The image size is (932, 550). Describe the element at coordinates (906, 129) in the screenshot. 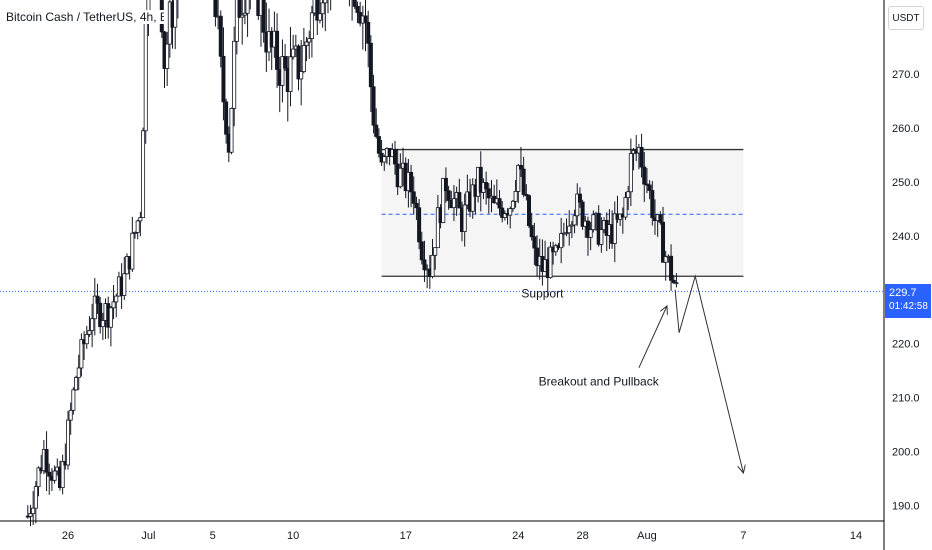

I see `y-tick-label: 260.0` at that location.